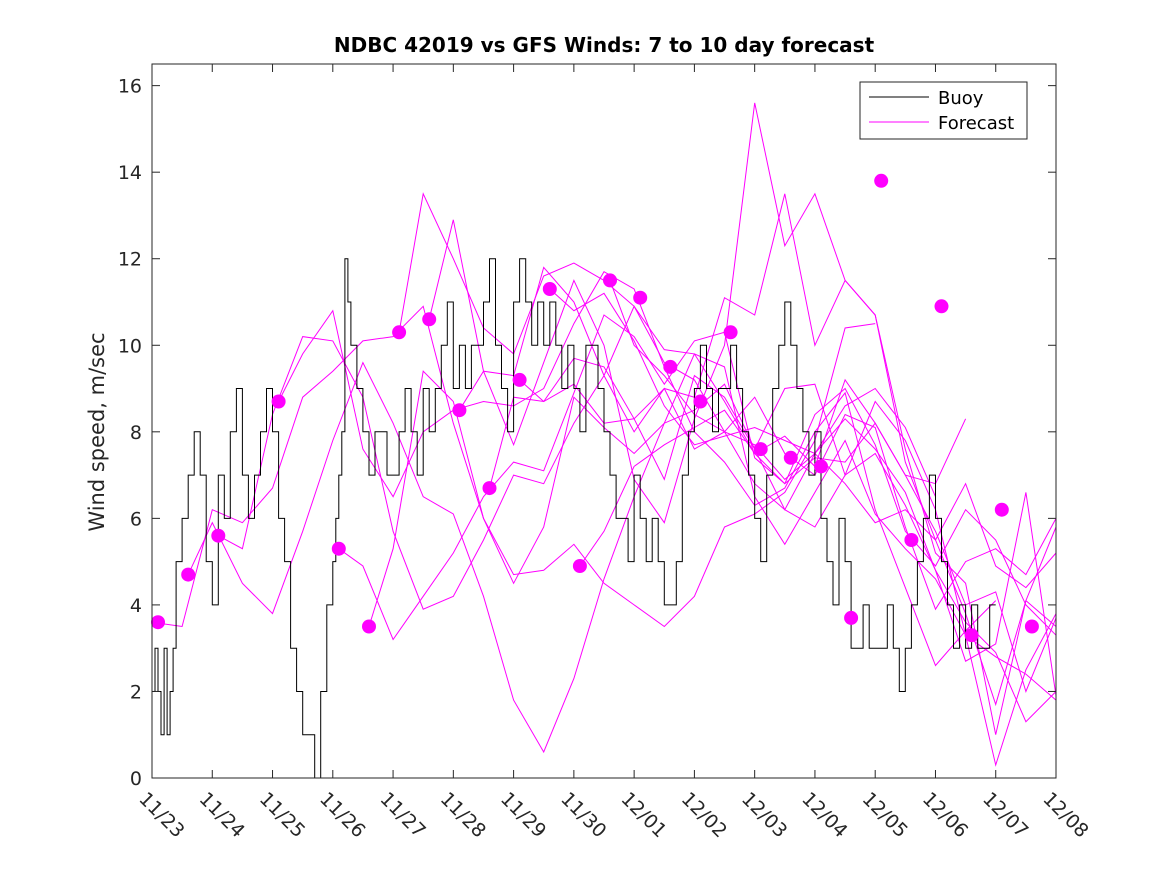 This screenshot has width=1167, height=875. What do you see at coordinates (130, 260) in the screenshot?
I see `y-tick-label: 12` at bounding box center [130, 260].